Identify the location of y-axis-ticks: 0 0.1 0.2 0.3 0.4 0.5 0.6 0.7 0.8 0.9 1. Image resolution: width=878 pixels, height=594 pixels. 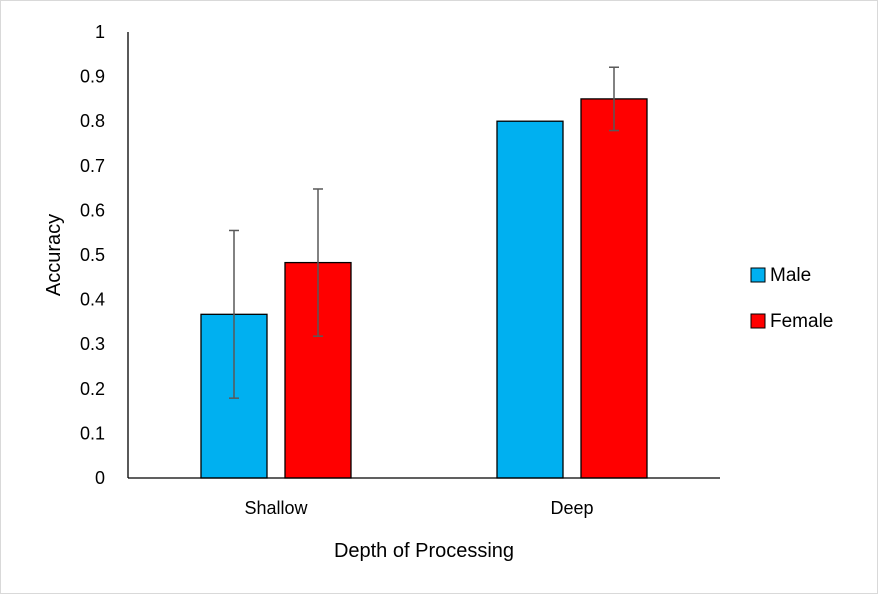
(92, 255).